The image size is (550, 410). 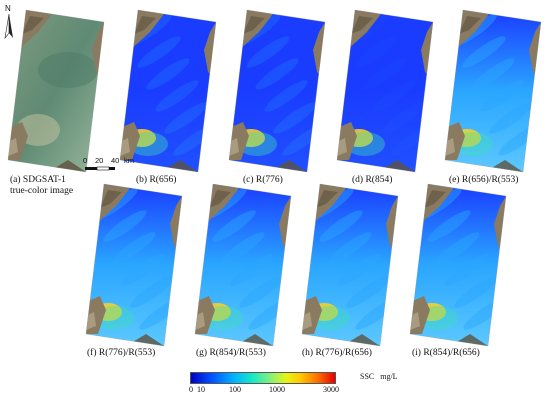 I want to click on panel-a-true-color-image, so click(x=56, y=91).